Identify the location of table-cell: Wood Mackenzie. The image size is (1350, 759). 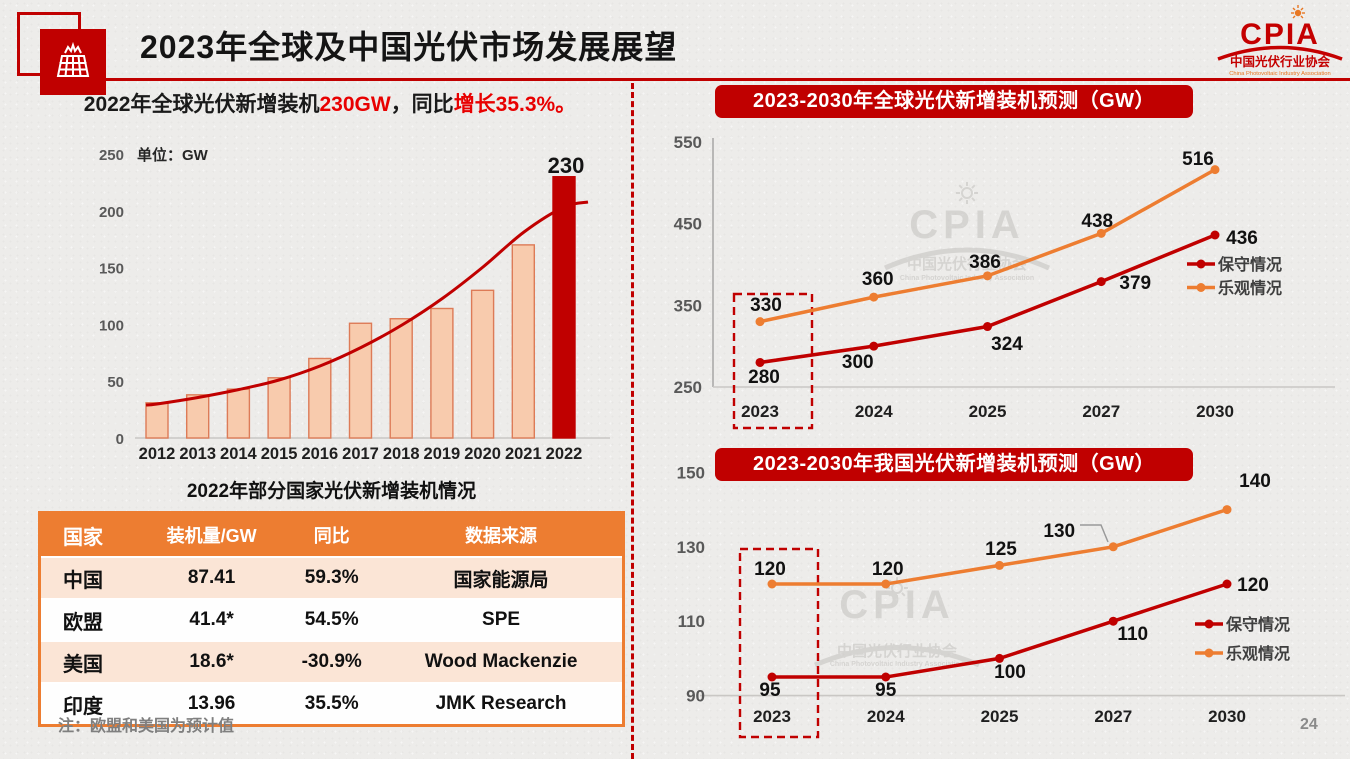
(502, 661).